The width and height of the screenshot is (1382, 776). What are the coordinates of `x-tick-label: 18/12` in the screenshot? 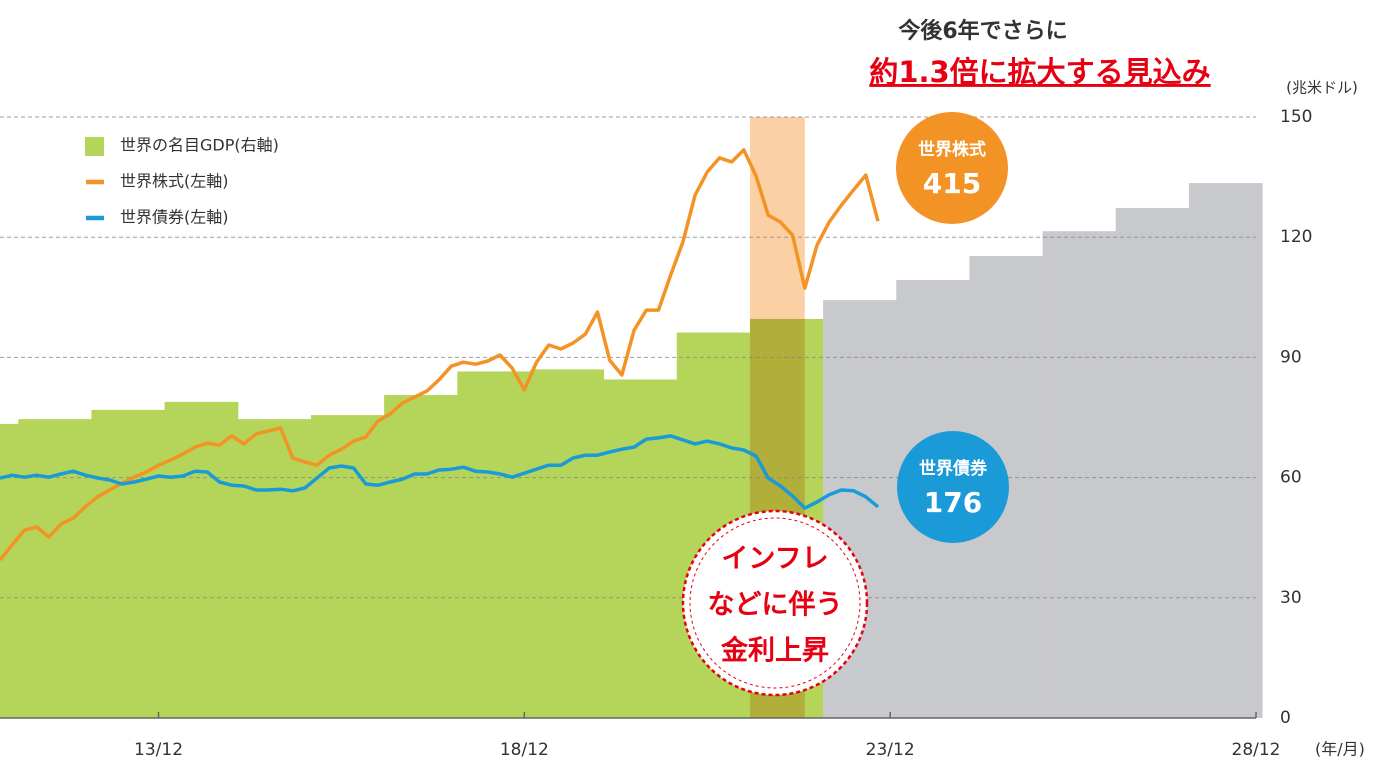 It's located at (524, 750).